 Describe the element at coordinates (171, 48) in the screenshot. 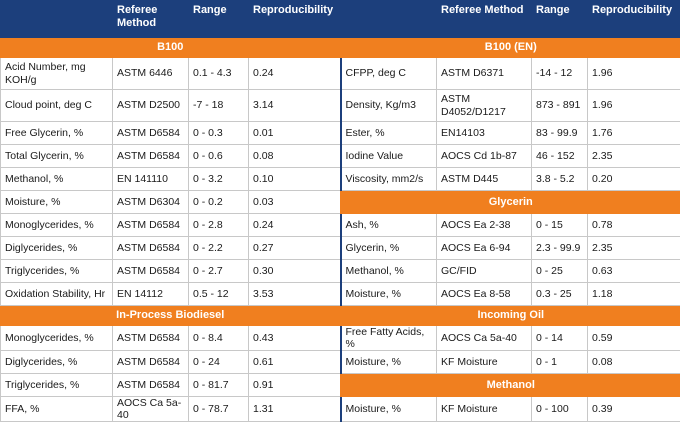

I see `left-section-title: B100` at that location.